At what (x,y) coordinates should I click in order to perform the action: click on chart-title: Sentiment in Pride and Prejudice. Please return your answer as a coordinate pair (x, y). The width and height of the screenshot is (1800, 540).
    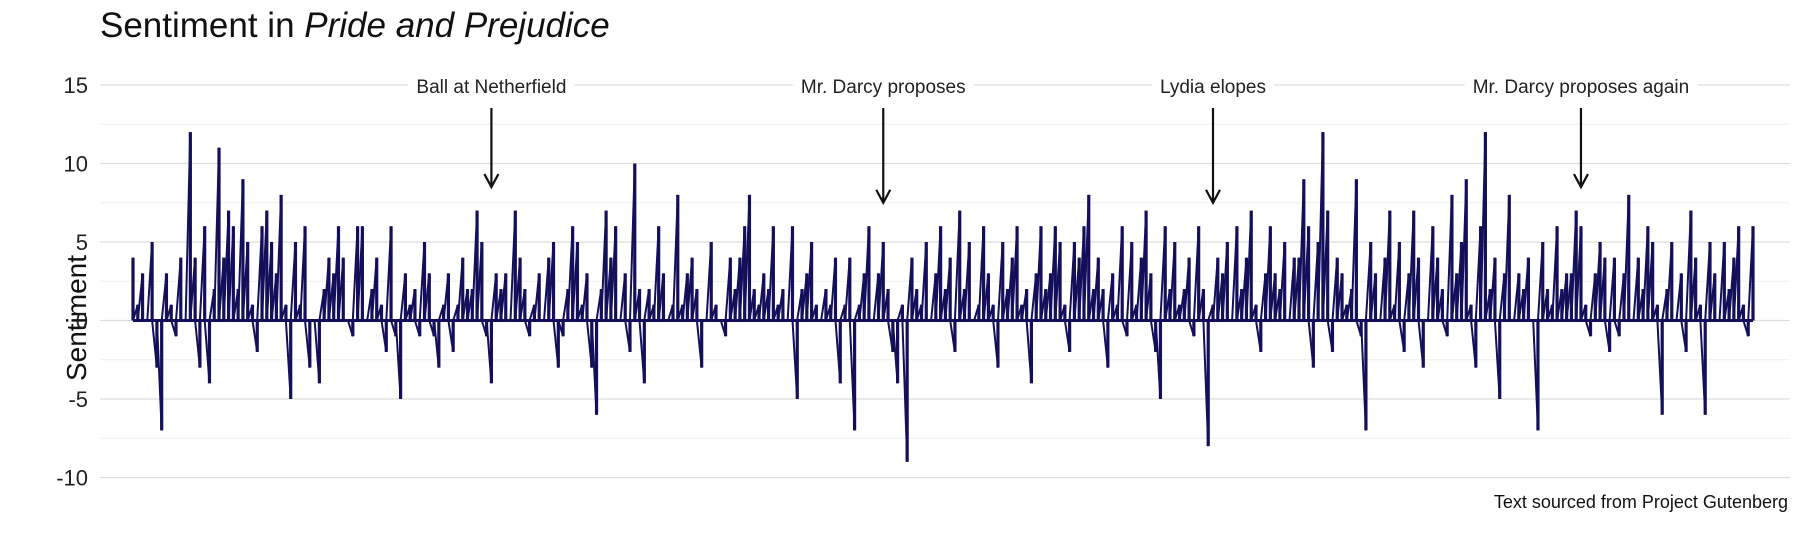
    Looking at the image, I should click on (355, 26).